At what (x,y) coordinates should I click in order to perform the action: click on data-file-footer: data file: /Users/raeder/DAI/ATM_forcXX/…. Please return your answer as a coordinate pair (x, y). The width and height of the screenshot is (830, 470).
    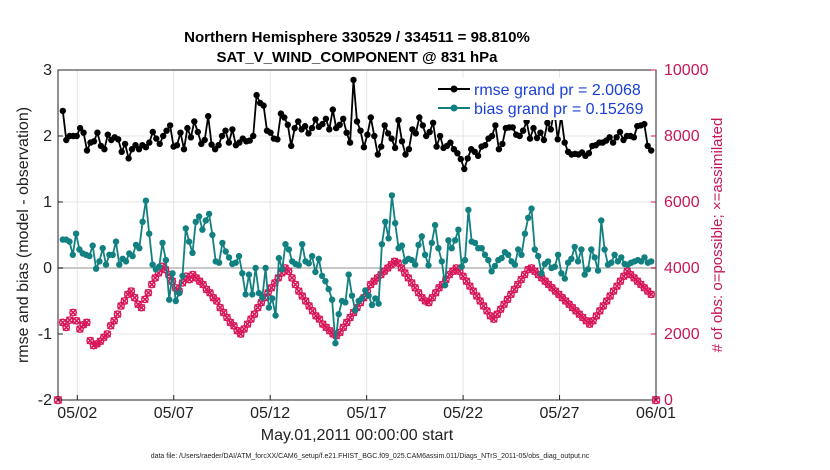
    Looking at the image, I should click on (370, 456).